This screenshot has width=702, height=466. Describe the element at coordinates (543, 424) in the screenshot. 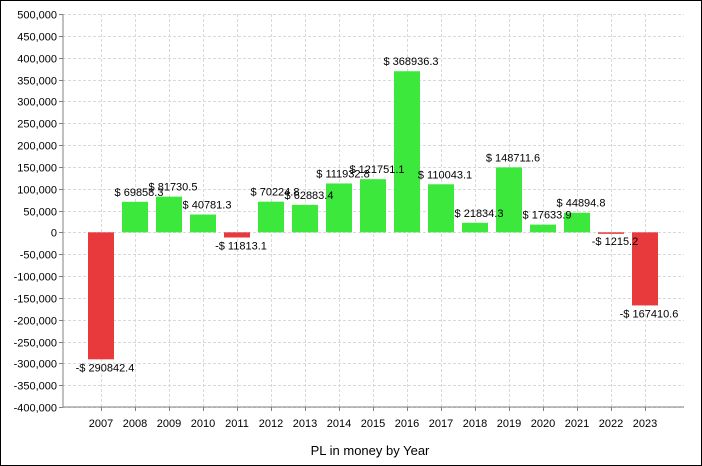

I see `x-tick-label: 2020` at that location.